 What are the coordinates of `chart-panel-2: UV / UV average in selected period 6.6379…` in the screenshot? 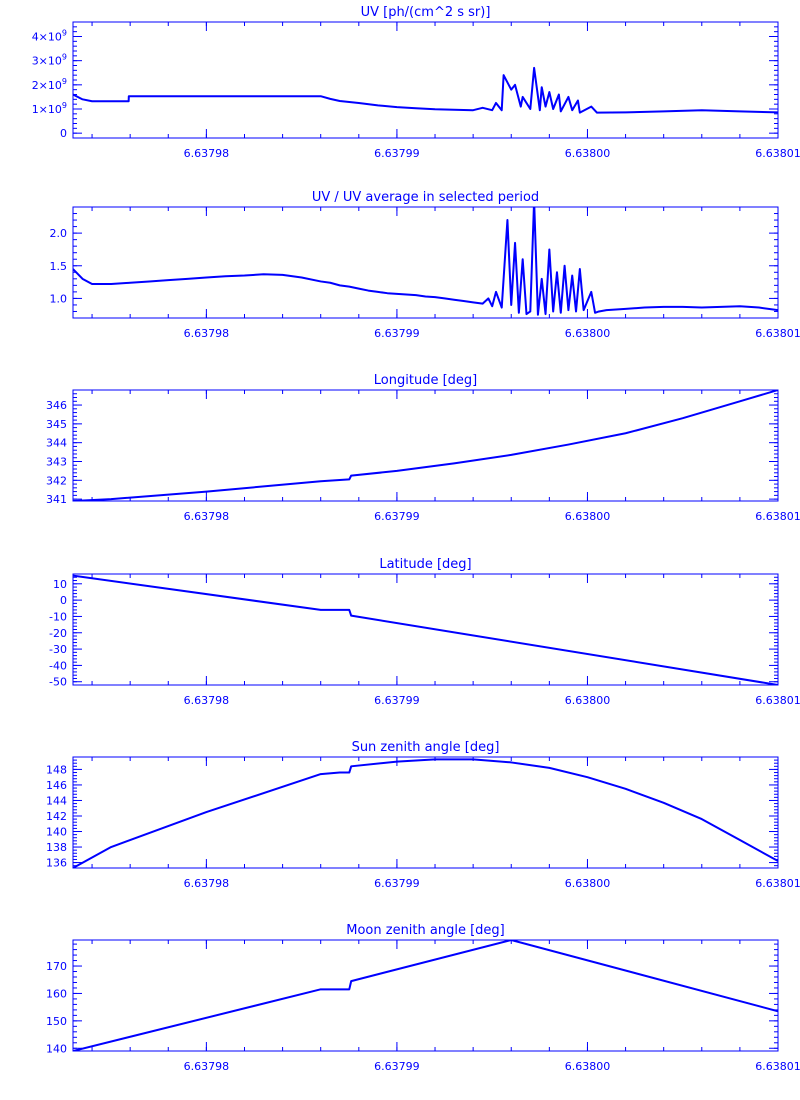 It's located at (425, 265).